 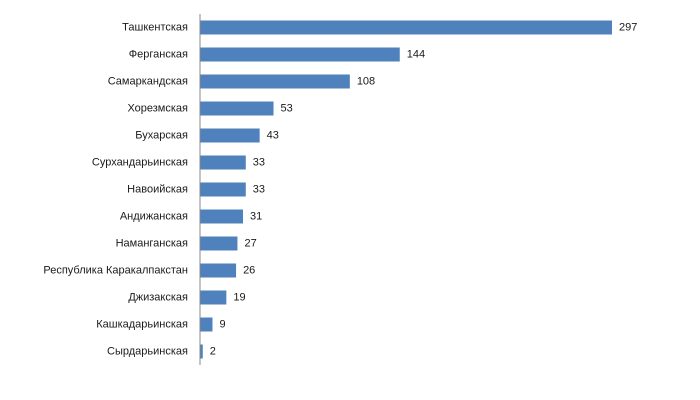 I want to click on category-label: Ташкентская, so click(x=155, y=27).